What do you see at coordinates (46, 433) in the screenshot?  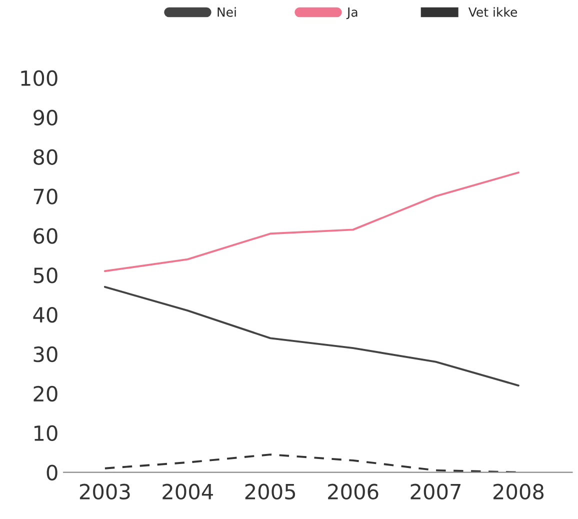 I see `y-tick-label: 10` at bounding box center [46, 433].